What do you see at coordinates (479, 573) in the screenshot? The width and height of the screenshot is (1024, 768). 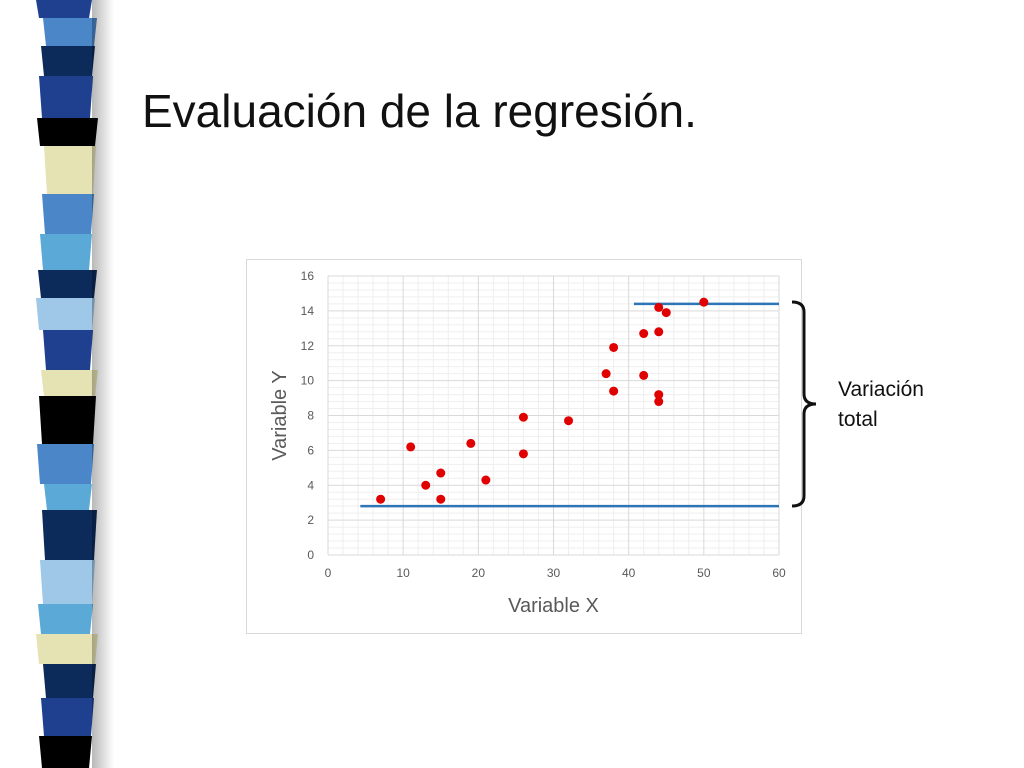 I see `x-tick-label: 20` at bounding box center [479, 573].